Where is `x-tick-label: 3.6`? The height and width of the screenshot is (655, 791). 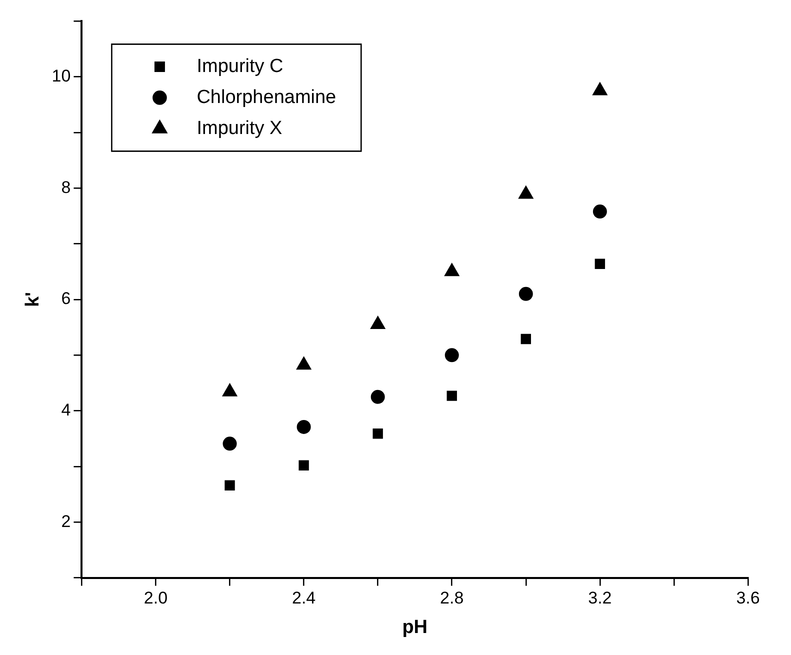 x-tick-label: 3.6 is located at coordinates (748, 598).